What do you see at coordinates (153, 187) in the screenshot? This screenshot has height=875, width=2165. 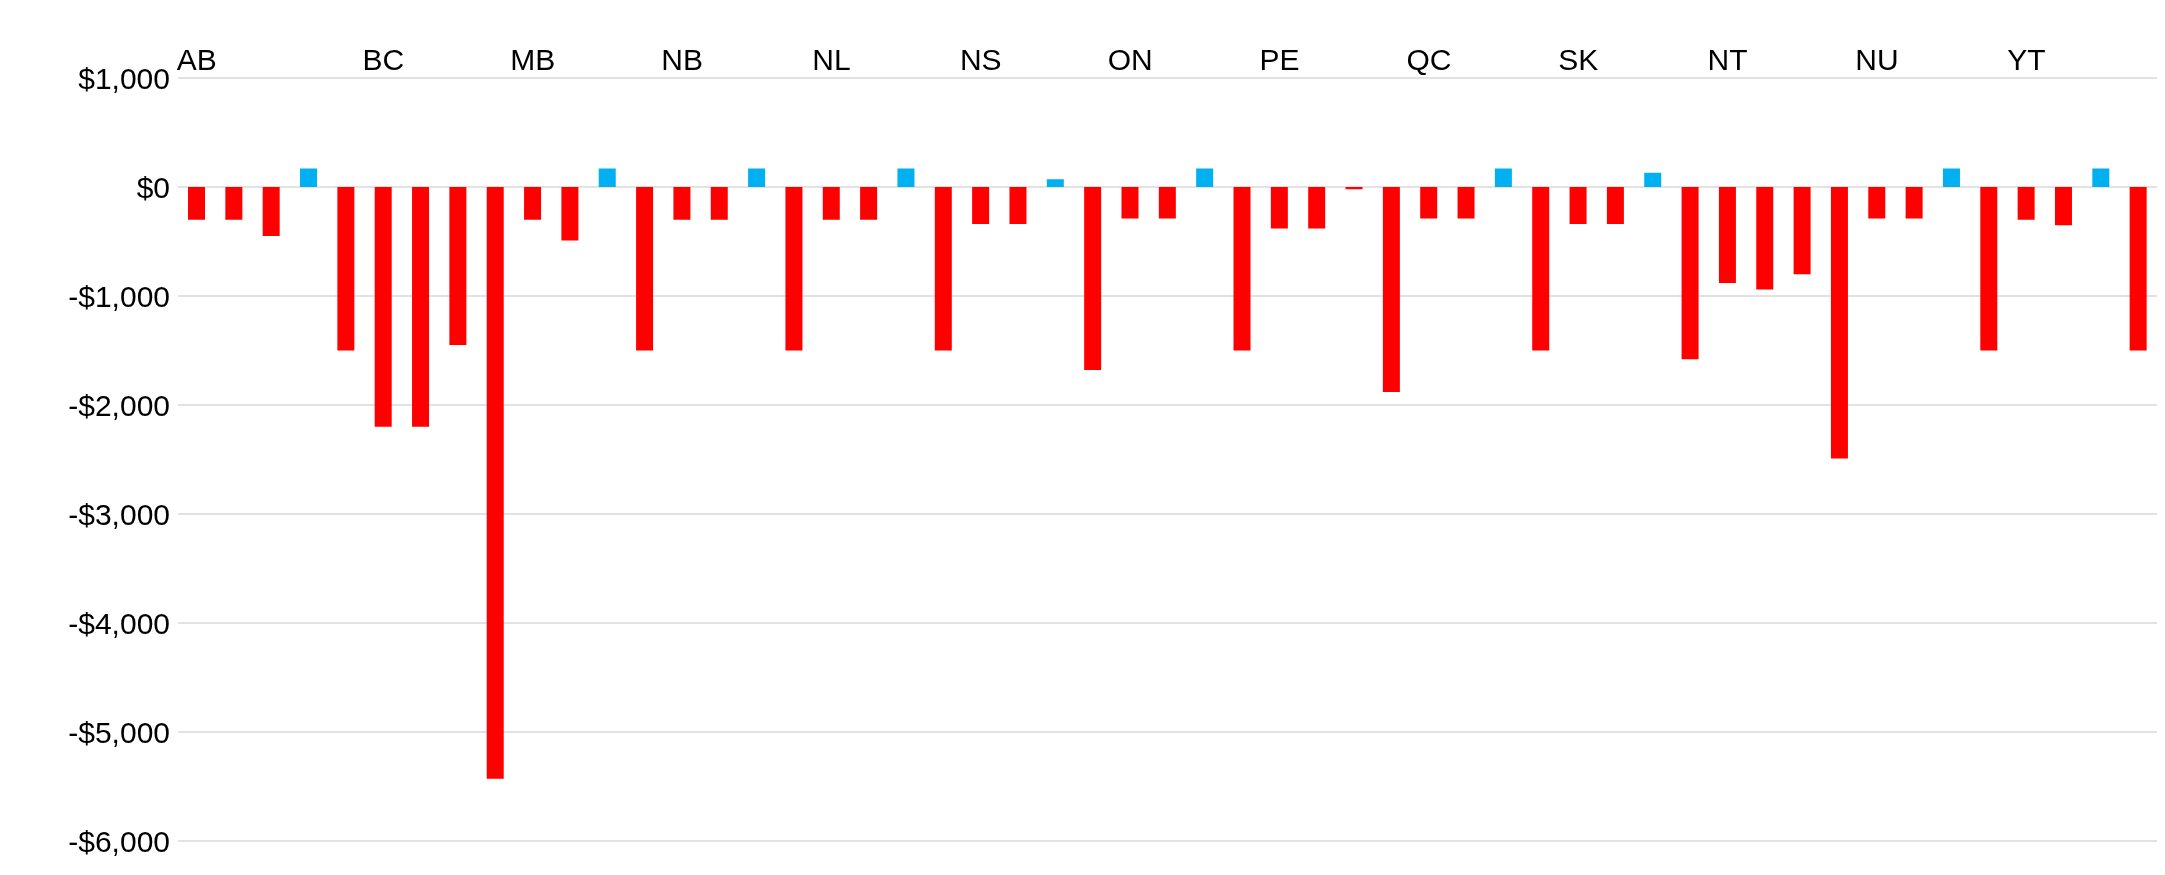 I see `y-tick-label: $0` at bounding box center [153, 187].